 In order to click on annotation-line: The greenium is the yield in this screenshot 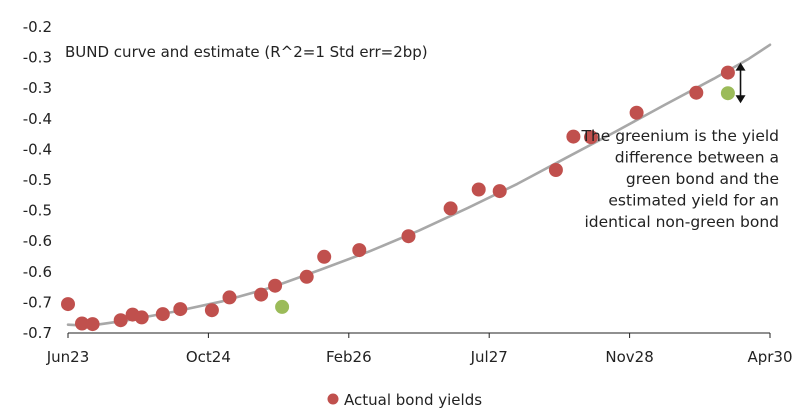, I will do `click(679, 136)`.